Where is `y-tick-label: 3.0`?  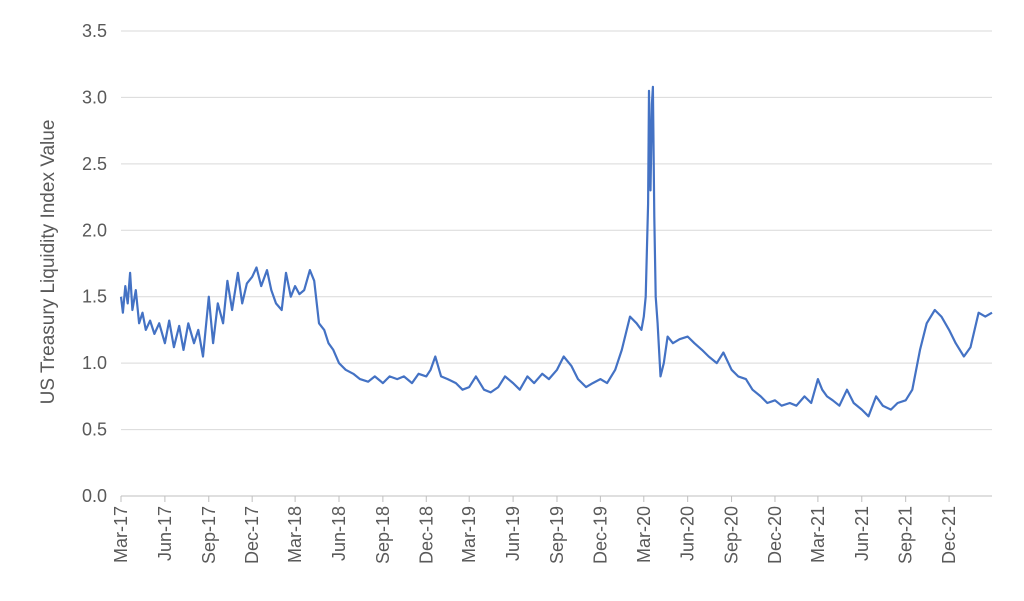 y-tick-label: 3.0 is located at coordinates (94, 97).